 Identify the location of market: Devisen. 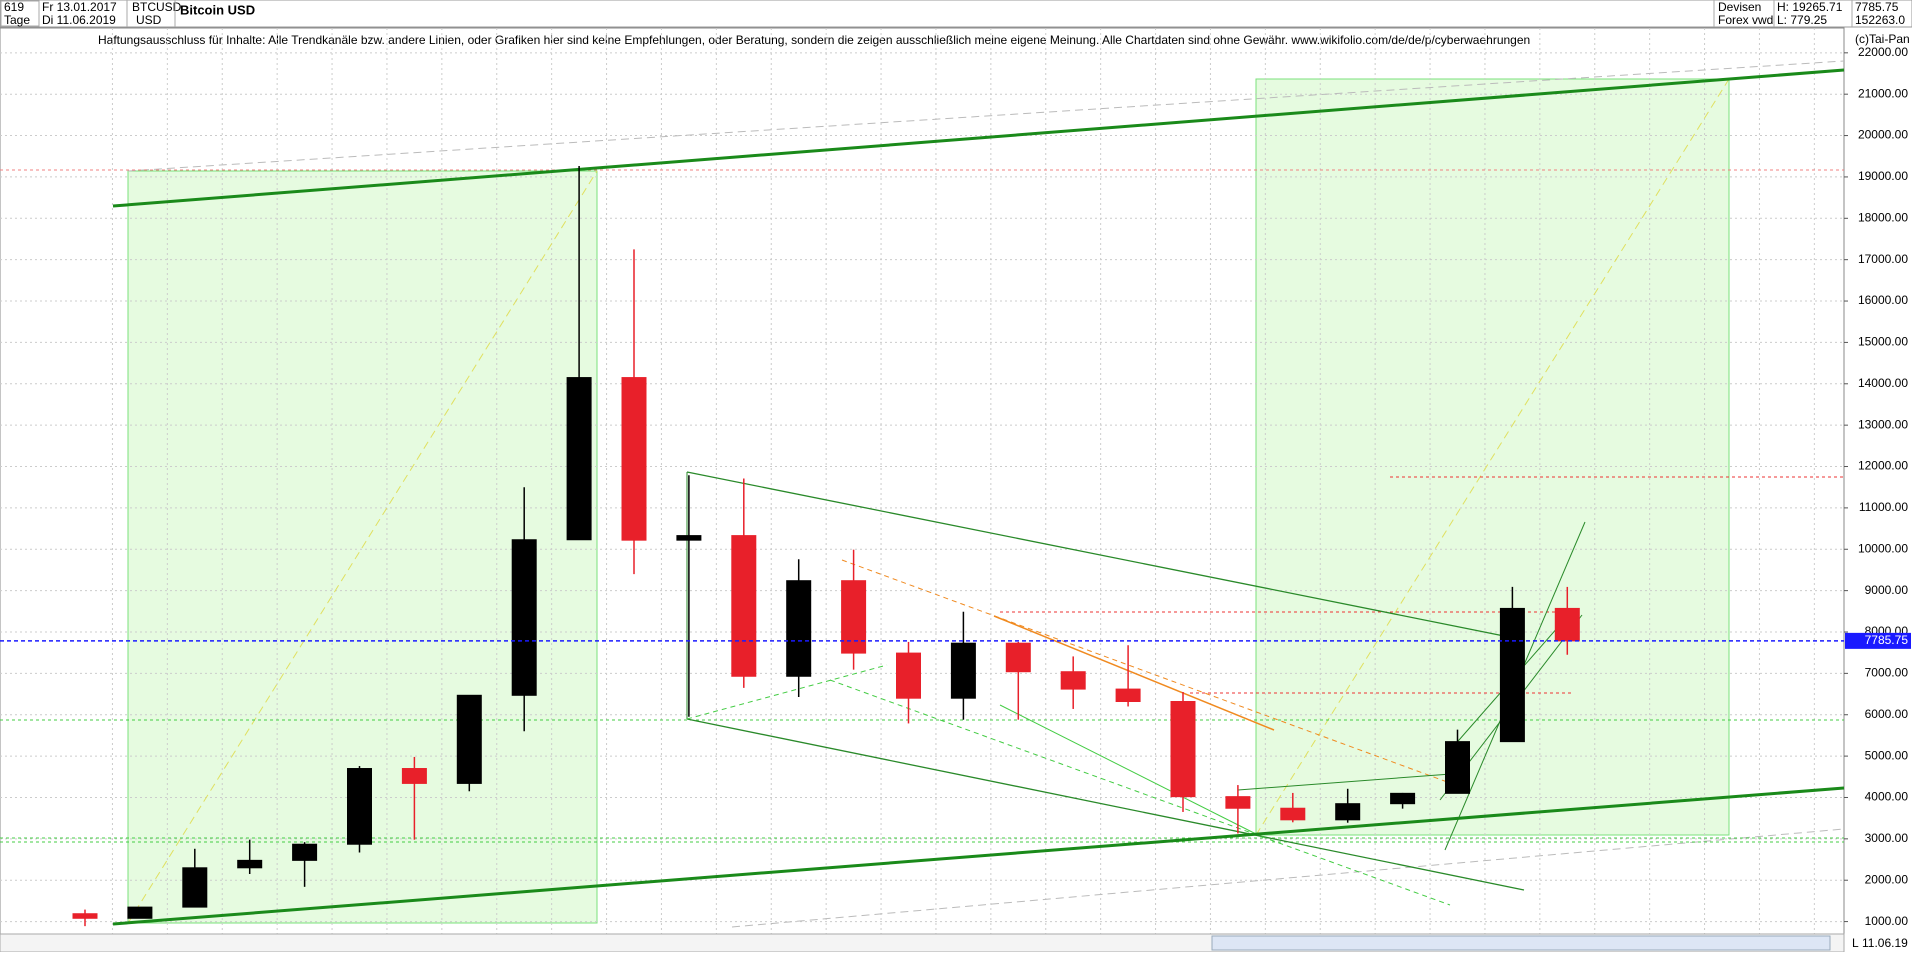
(1739, 7).